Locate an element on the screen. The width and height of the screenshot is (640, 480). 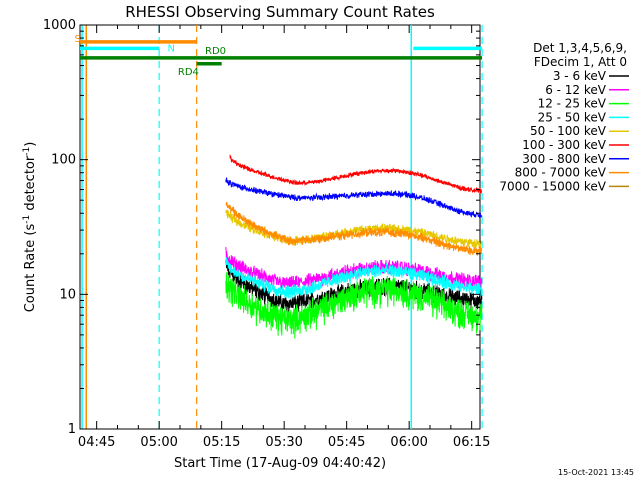
n-label: N is located at coordinates (171, 48).